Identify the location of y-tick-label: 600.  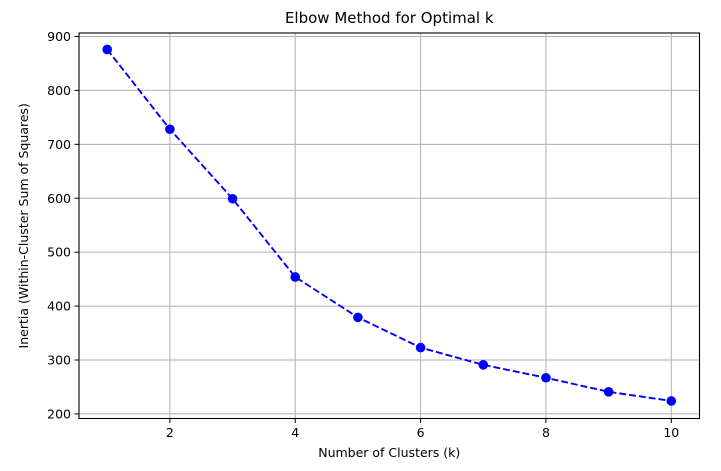
(59, 198).